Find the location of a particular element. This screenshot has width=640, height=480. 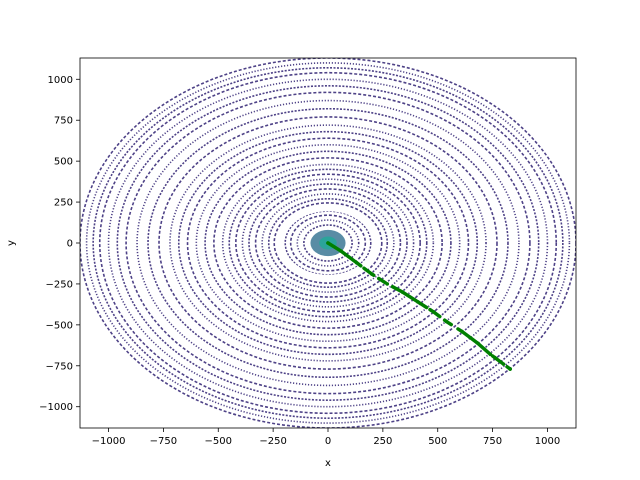

y-tick-label: −500 is located at coordinates (59, 325).